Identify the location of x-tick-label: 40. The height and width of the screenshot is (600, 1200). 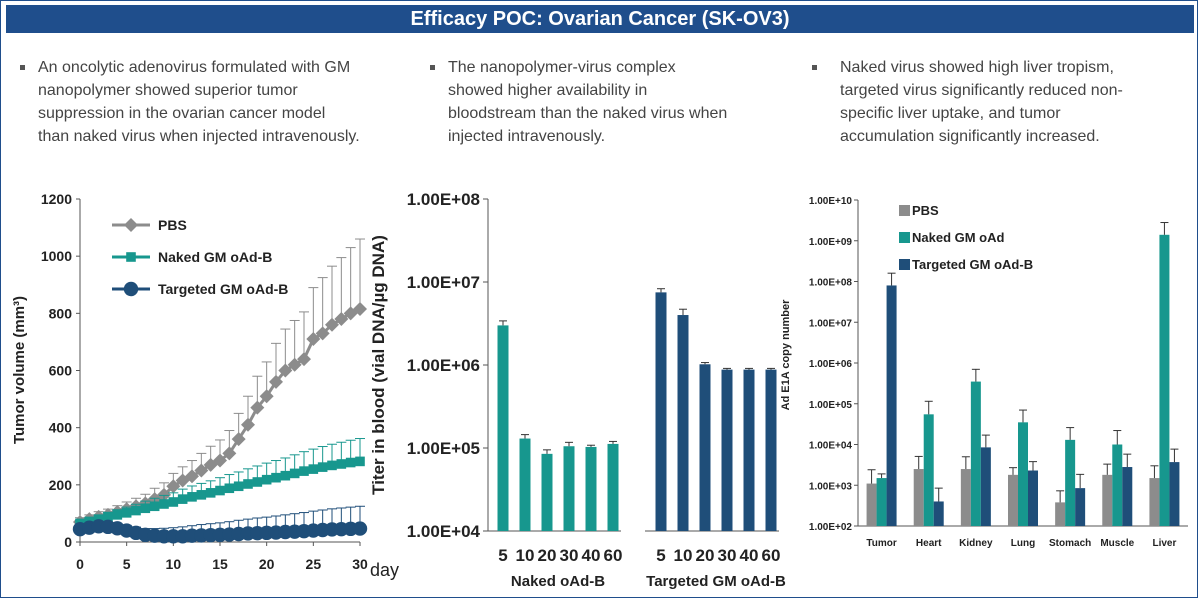
(591, 555).